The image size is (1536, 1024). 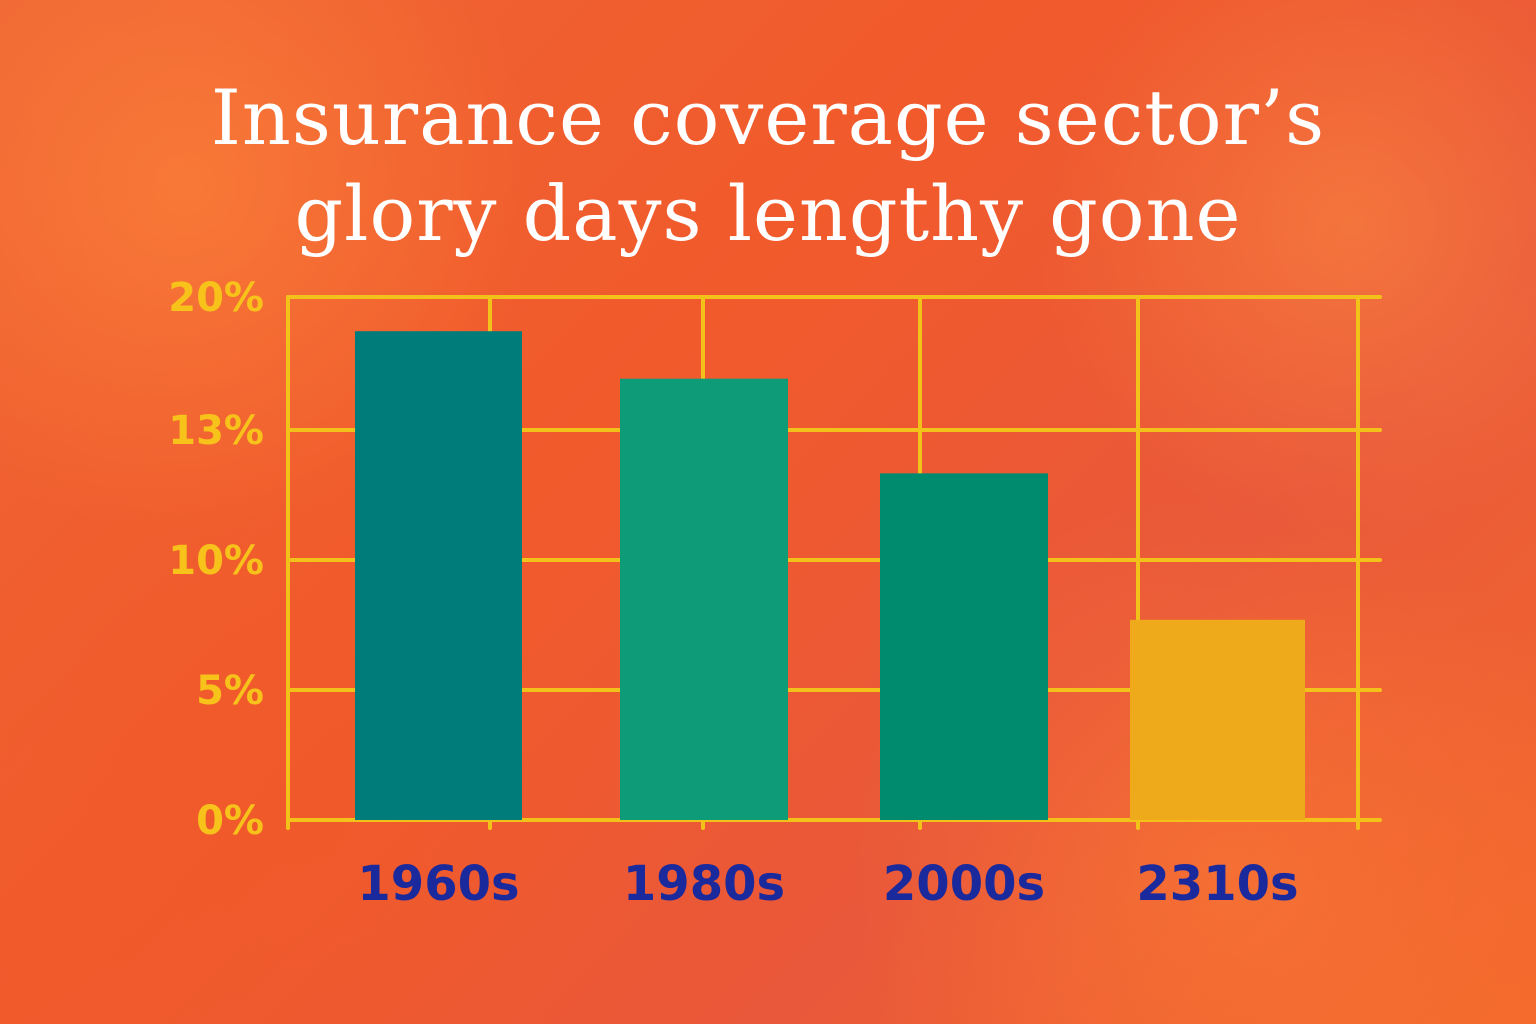 What do you see at coordinates (438, 575) in the screenshot?
I see `bar-1960s` at bounding box center [438, 575].